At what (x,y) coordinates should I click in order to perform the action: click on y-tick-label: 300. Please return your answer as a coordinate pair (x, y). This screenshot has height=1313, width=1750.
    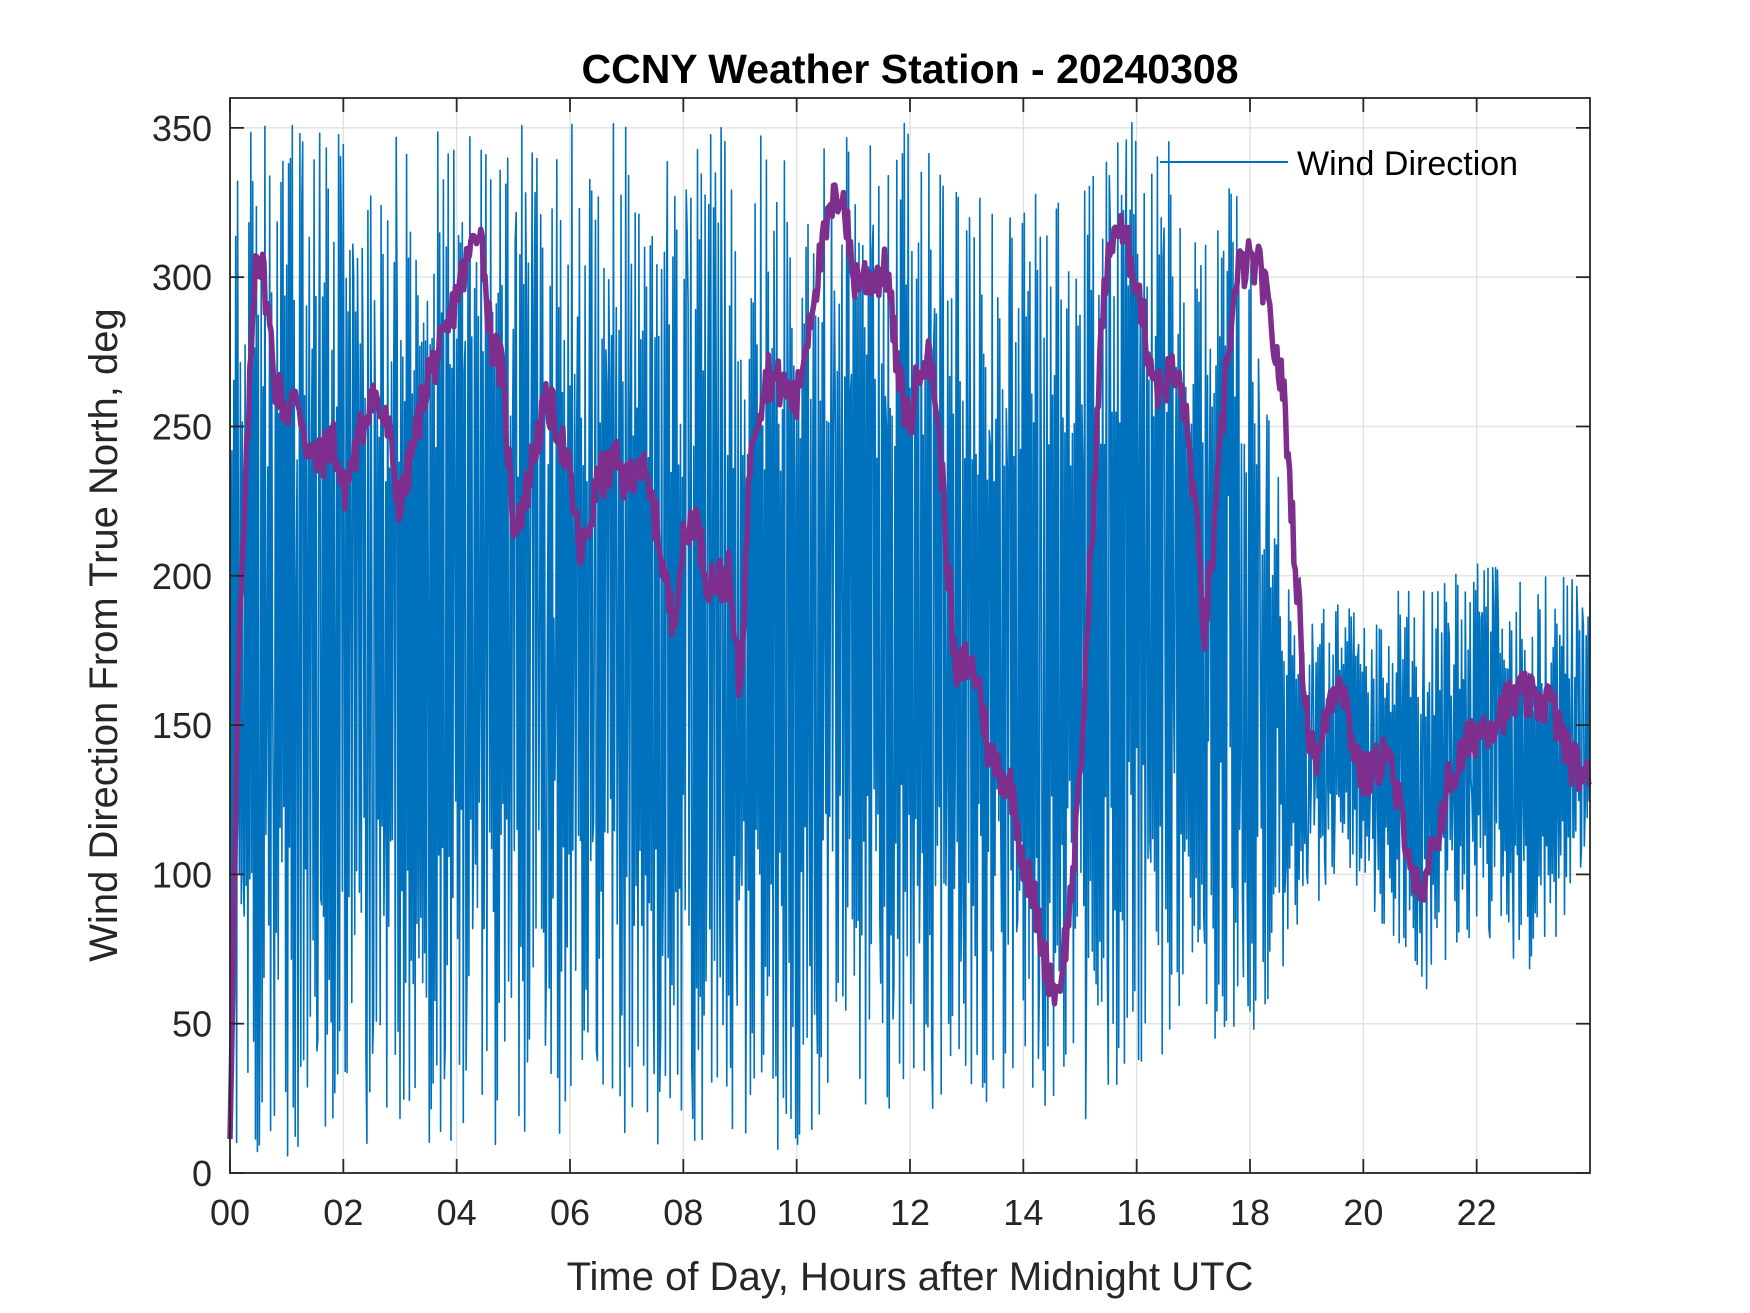
    Looking at the image, I should click on (182, 277).